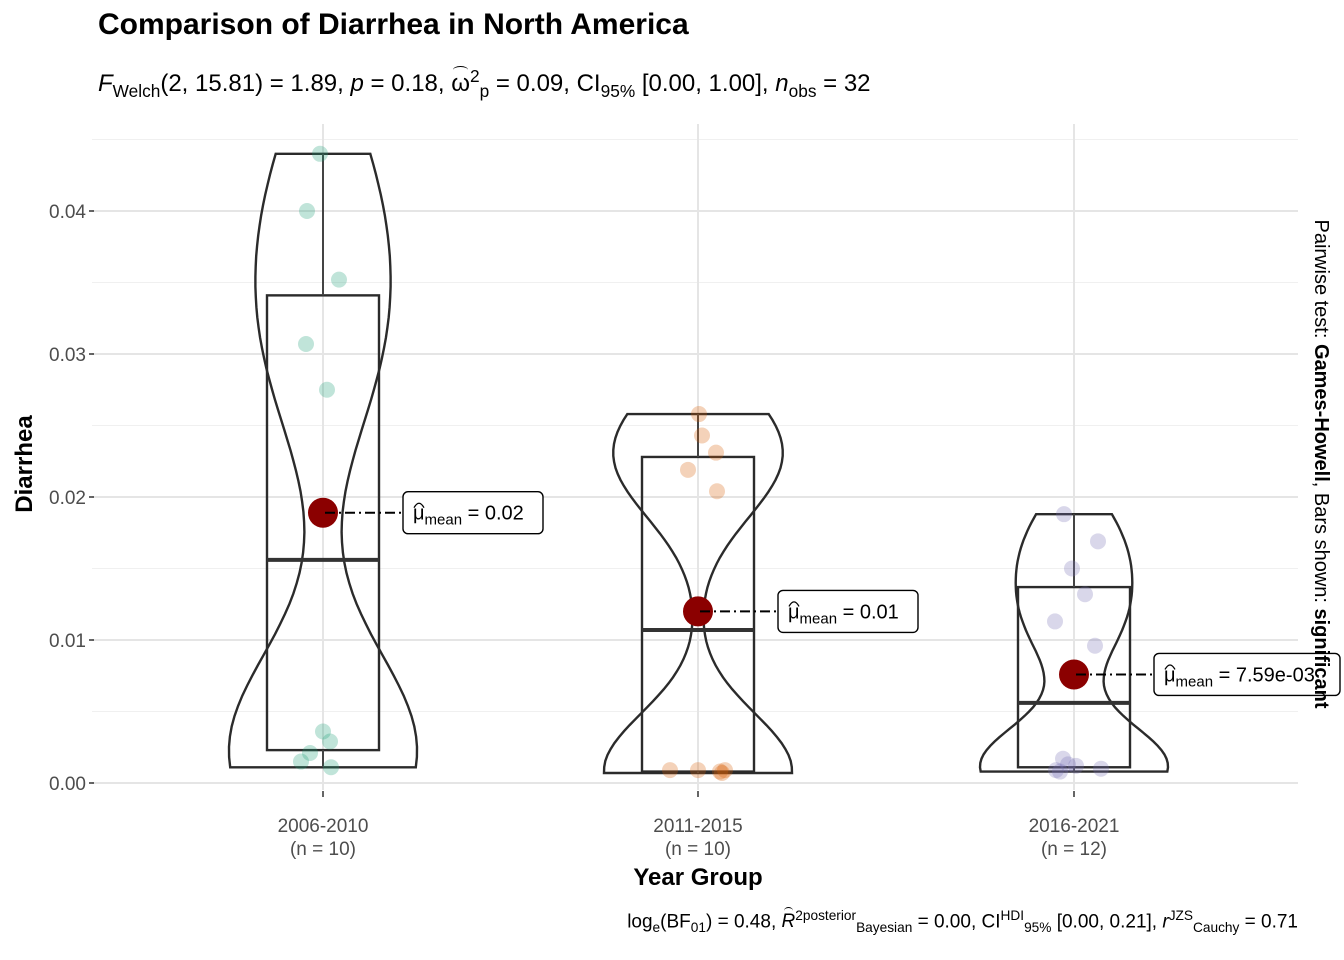 The height and width of the screenshot is (960, 1344). I want to click on x-tick-label: 2006-2010, so click(323, 826).